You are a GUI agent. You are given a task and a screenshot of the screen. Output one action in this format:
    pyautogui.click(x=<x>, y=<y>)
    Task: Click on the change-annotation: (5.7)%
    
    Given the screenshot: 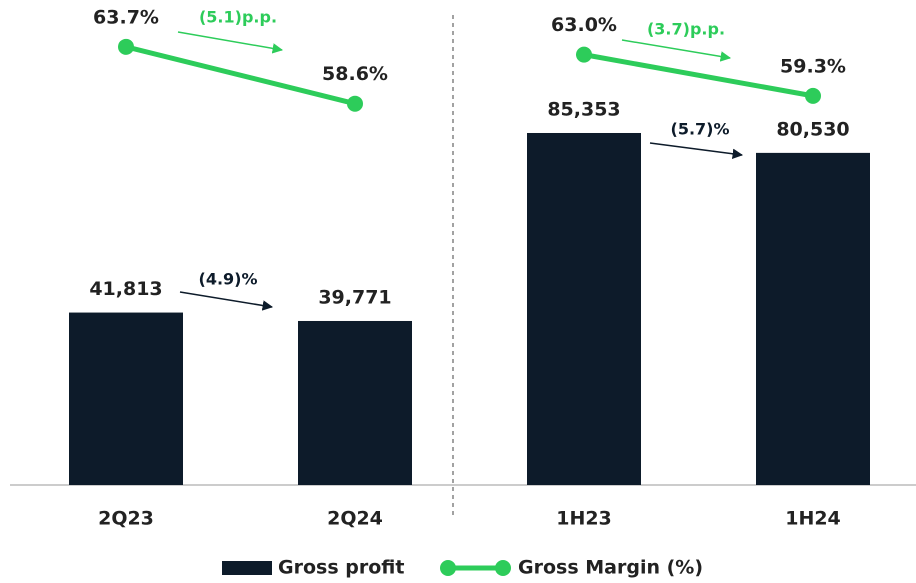 What is the action you would take?
    pyautogui.click(x=700, y=129)
    